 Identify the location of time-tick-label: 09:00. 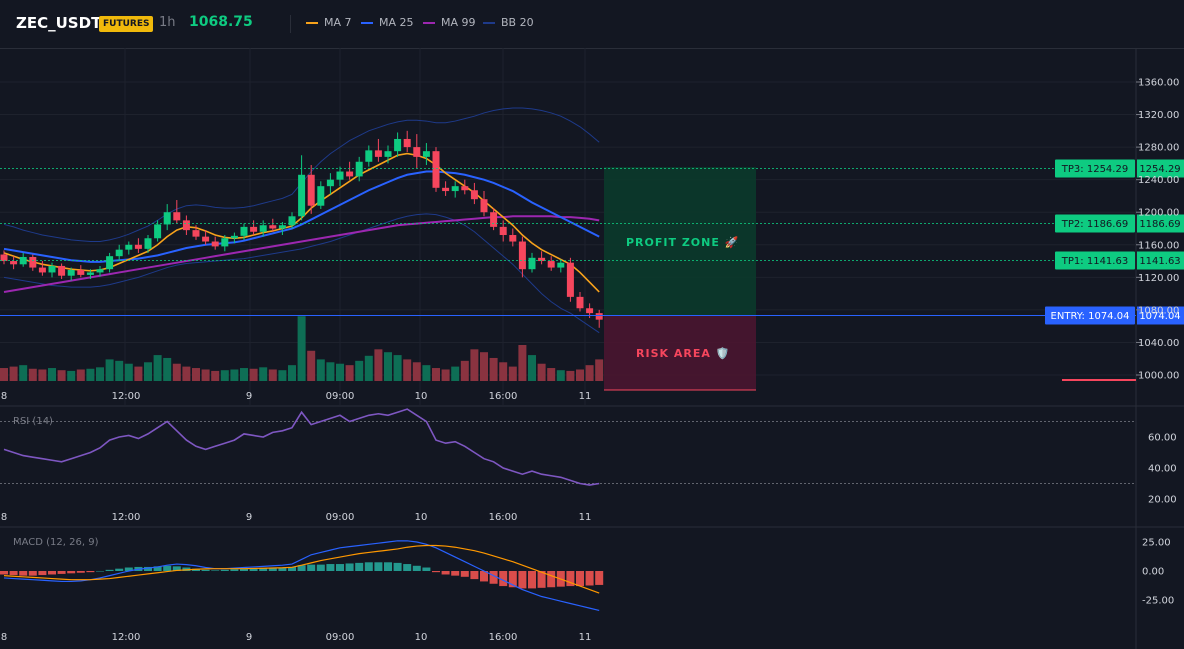
(340, 517).